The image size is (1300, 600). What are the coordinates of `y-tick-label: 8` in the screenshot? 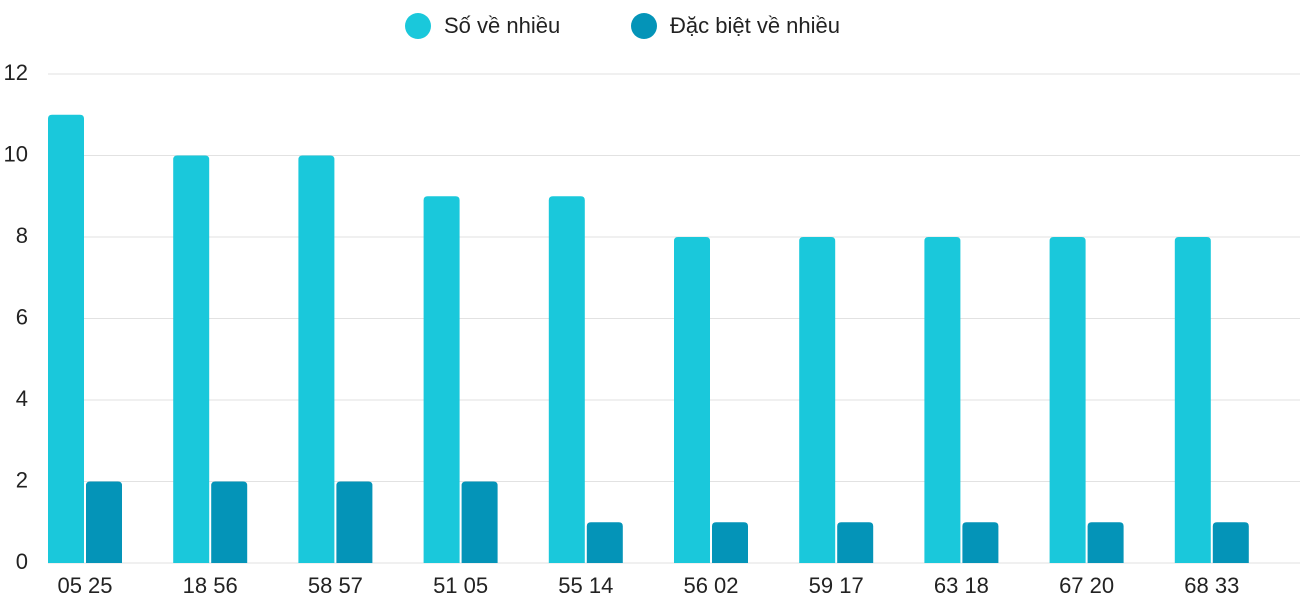 It's located at (22, 235).